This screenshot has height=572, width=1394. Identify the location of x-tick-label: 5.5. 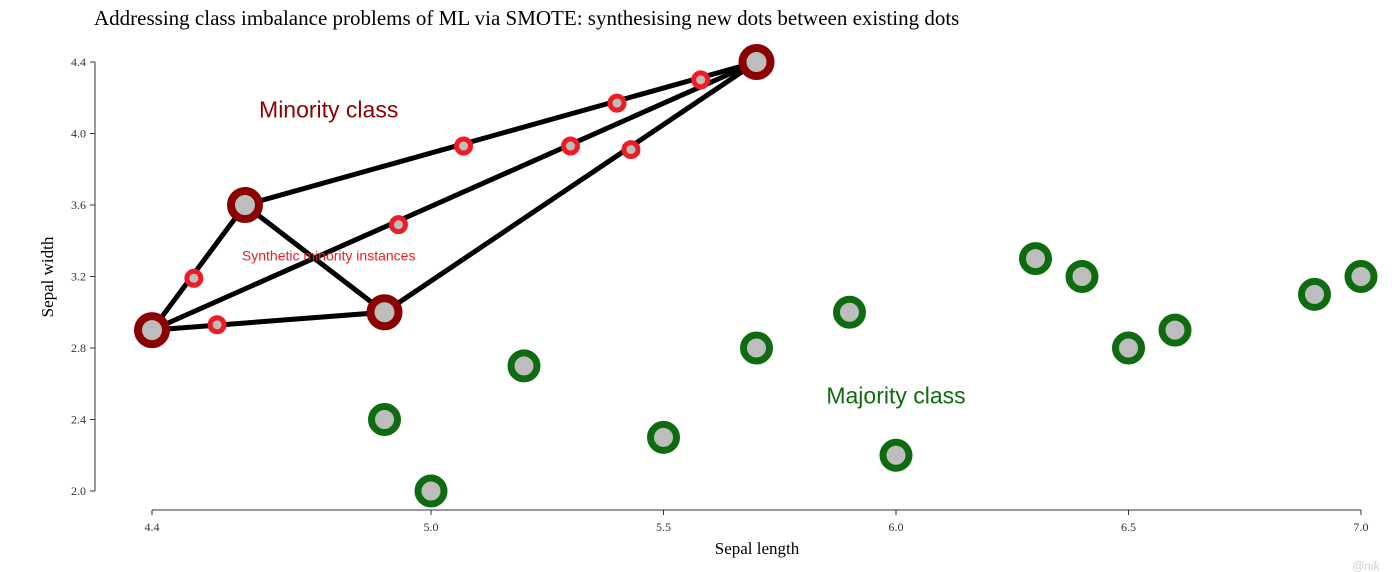
(663, 527).